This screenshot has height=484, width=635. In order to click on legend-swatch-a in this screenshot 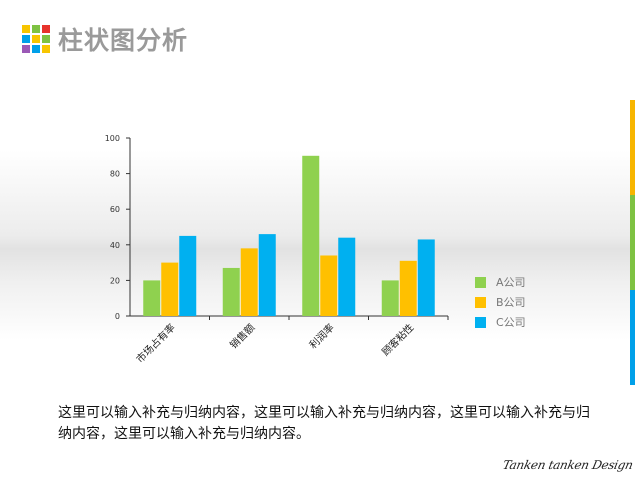, I will do `click(480, 282)`.